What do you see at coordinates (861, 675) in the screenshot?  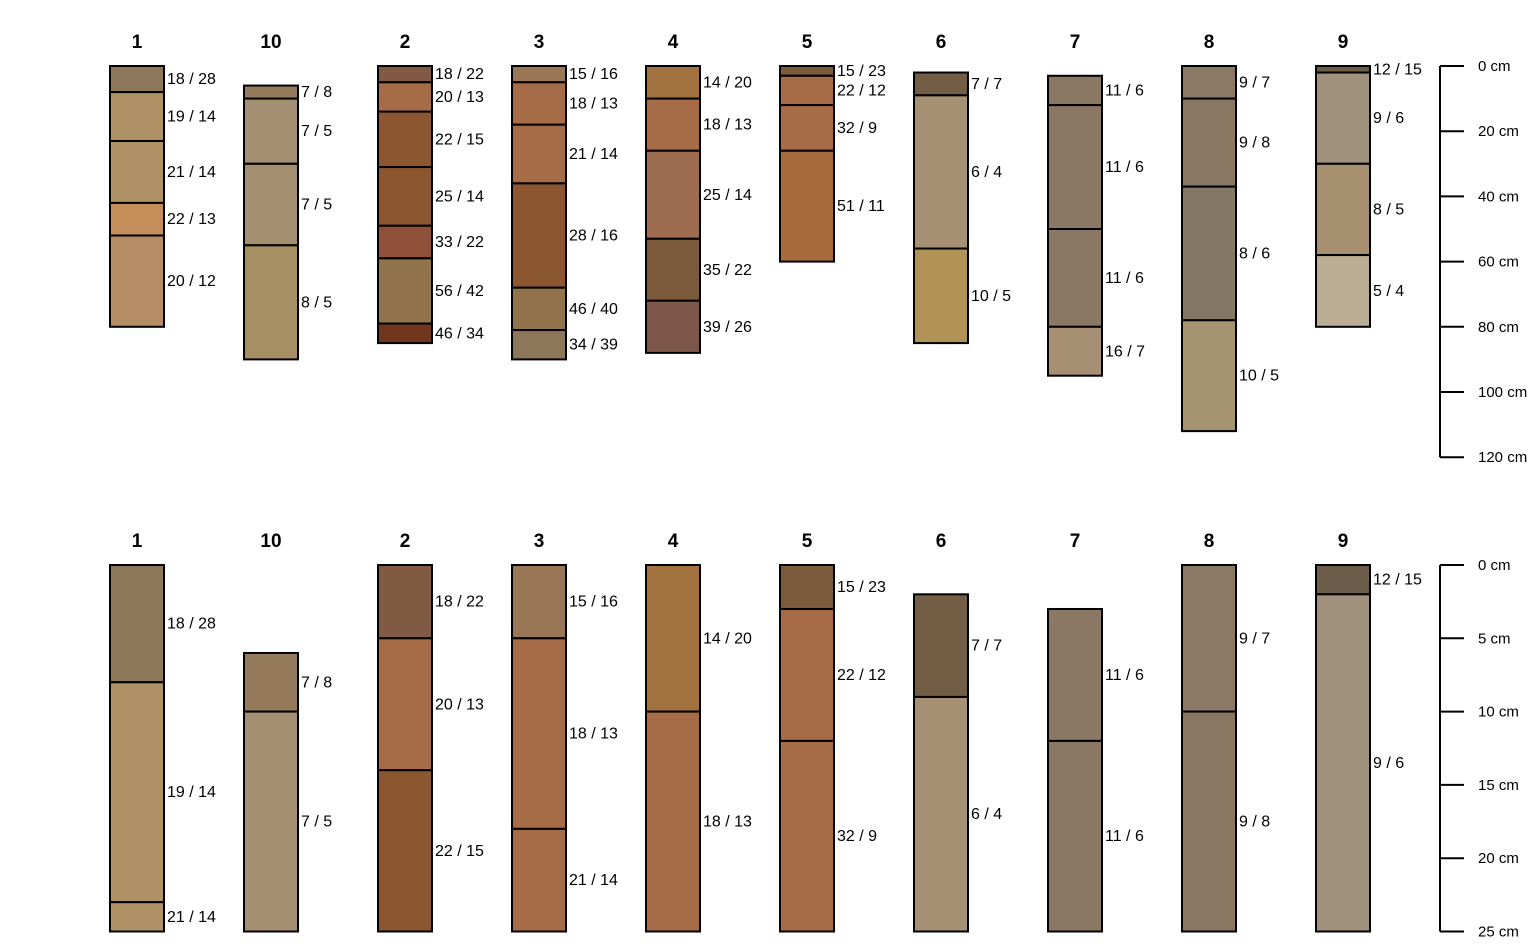 I see `horizon-label: 22 / 12` at bounding box center [861, 675].